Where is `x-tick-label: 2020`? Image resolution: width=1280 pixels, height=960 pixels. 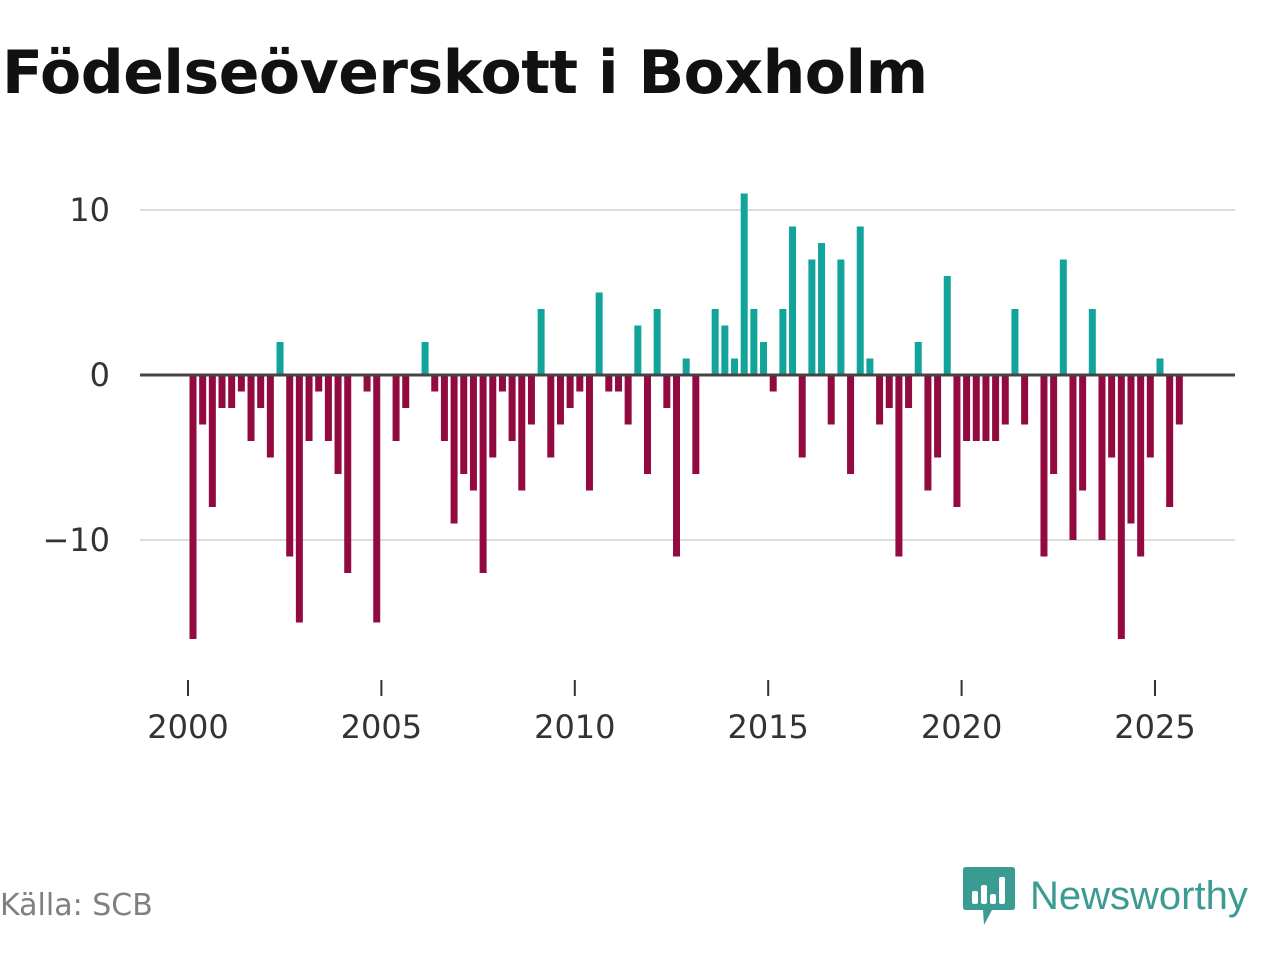 x-tick-label: 2020 is located at coordinates (961, 727).